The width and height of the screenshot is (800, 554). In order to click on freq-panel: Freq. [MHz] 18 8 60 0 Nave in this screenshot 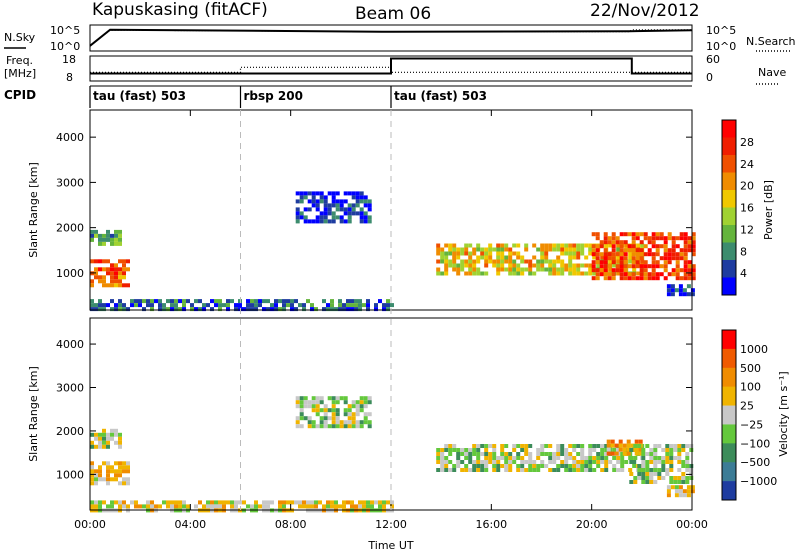, I will do `click(395, 69)`.